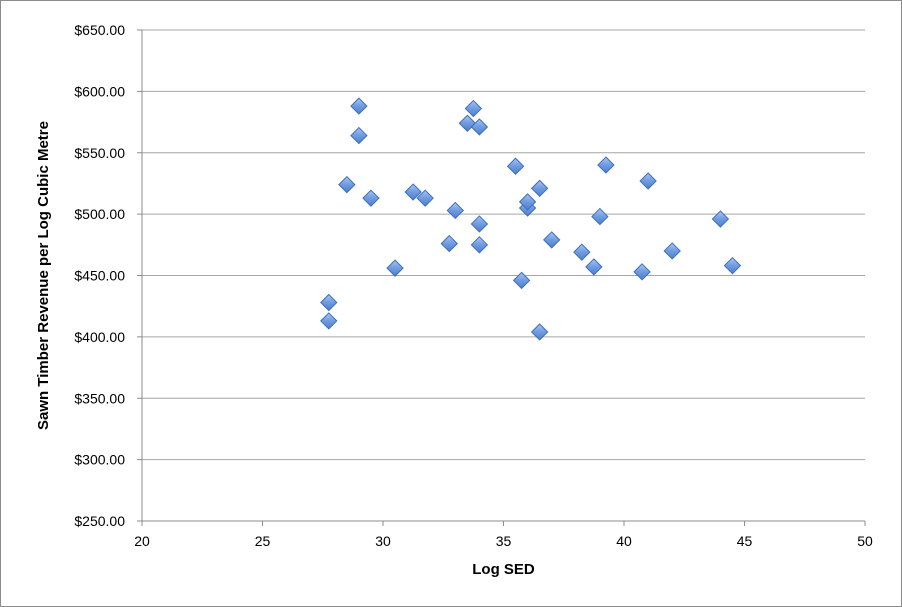 This screenshot has width=902, height=607. I want to click on y-tick-label: $400.00, so click(99, 337).